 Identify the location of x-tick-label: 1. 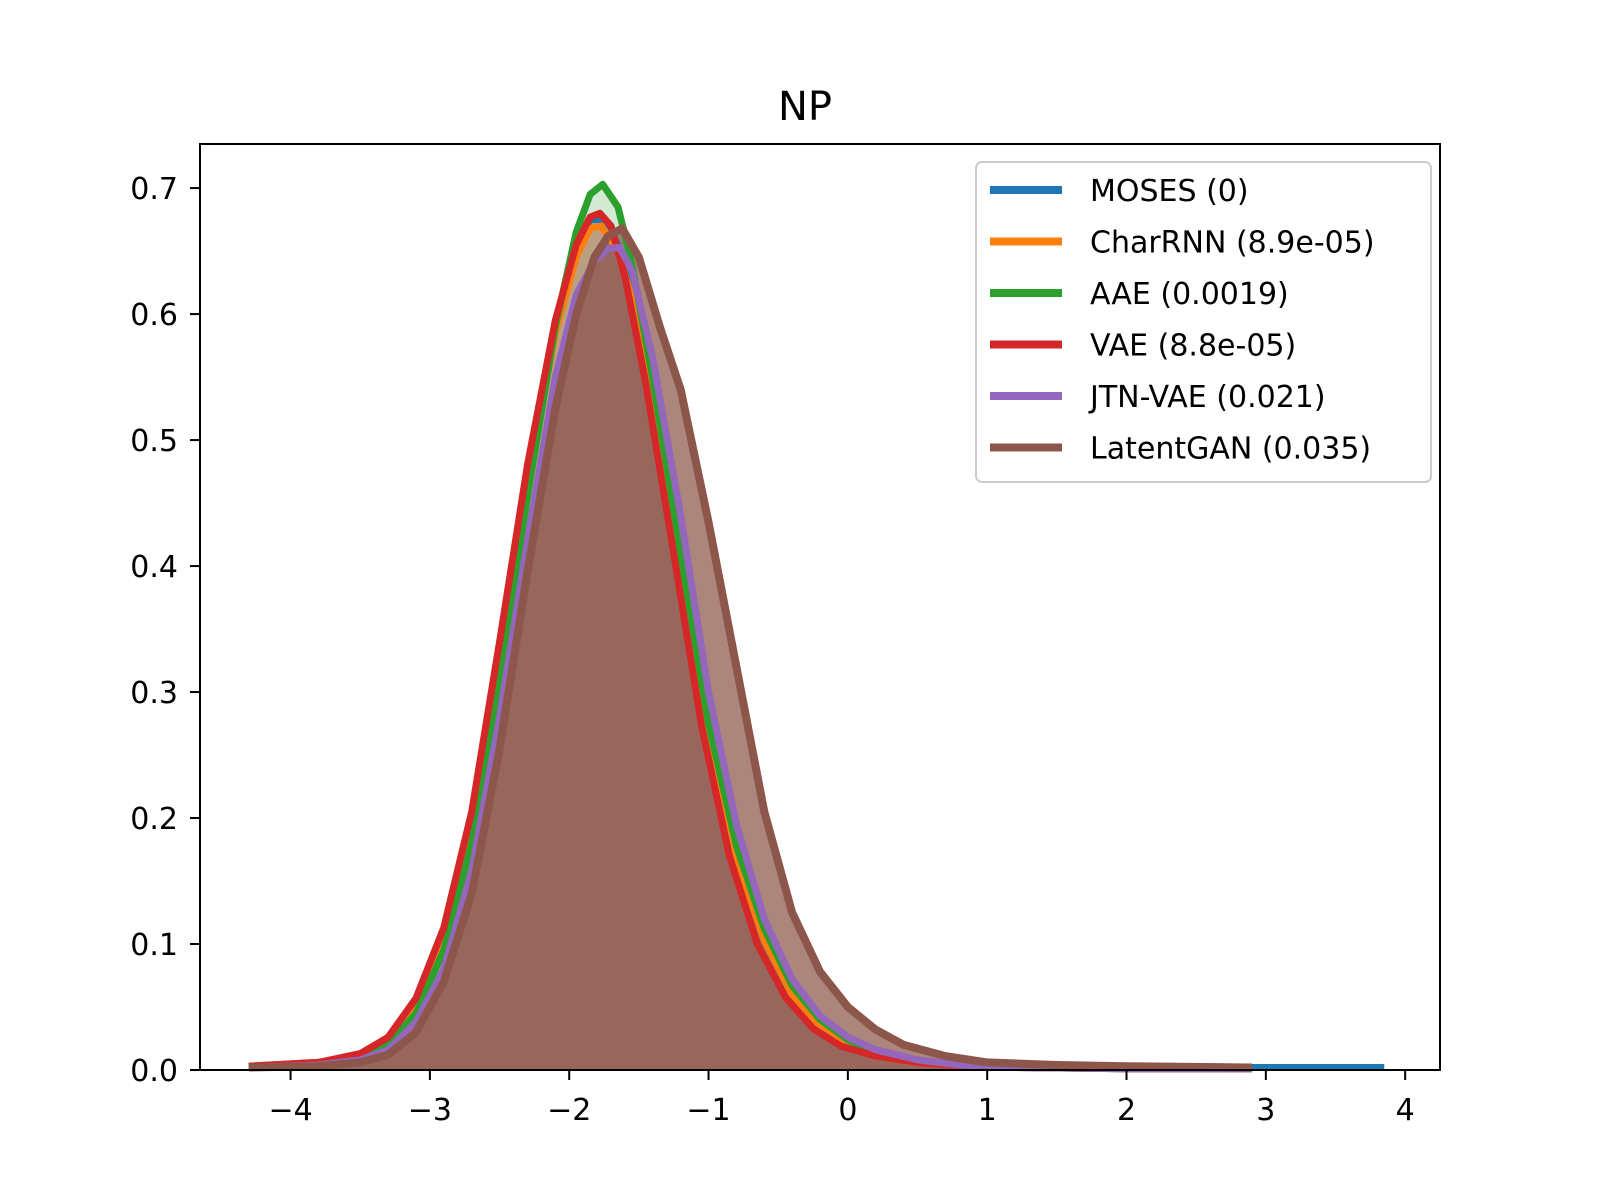
(987, 1110).